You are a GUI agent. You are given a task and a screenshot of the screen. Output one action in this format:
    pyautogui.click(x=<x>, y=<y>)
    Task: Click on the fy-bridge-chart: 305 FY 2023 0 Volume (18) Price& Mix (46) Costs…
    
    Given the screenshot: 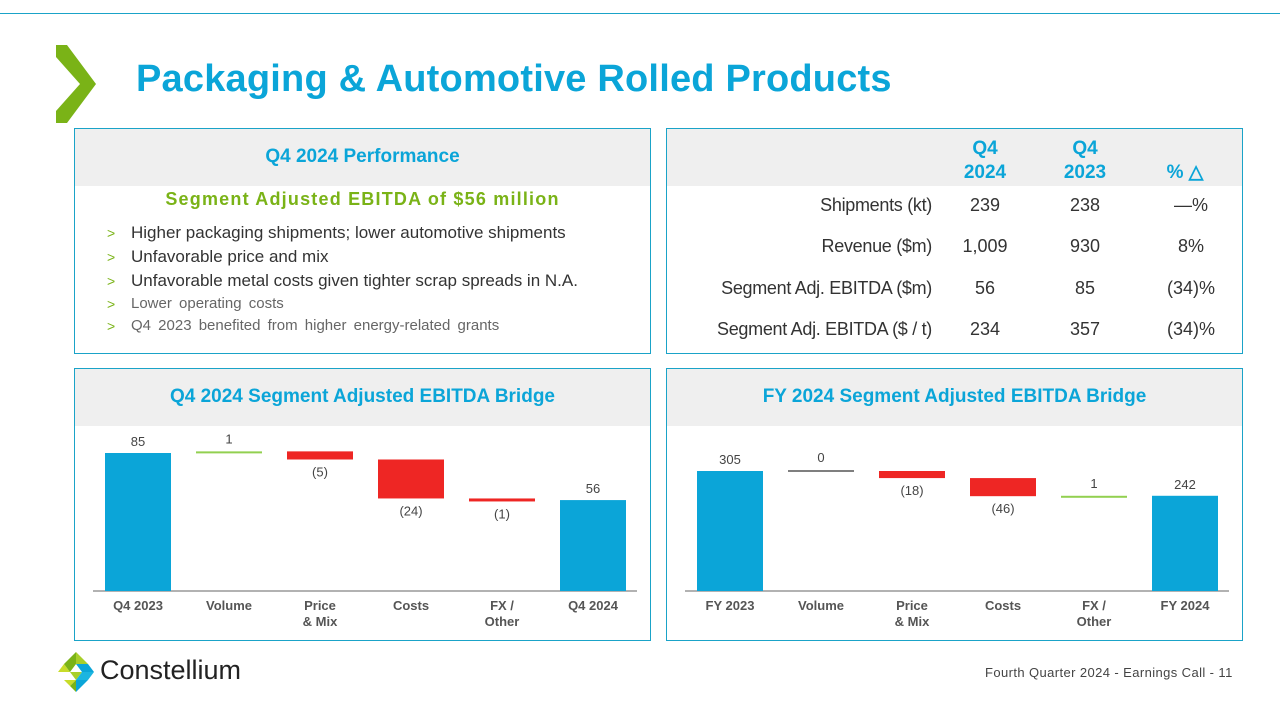 What is the action you would take?
    pyautogui.click(x=957, y=539)
    